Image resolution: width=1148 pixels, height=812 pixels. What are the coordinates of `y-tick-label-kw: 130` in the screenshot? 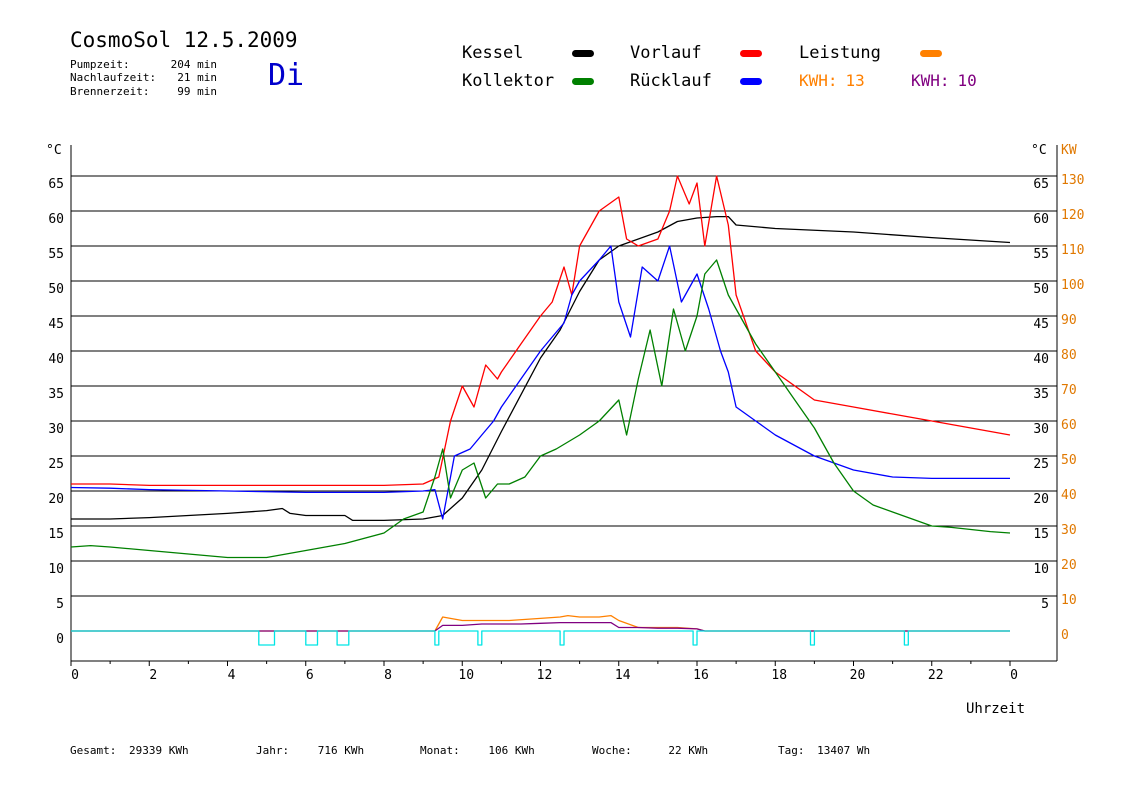 It's located at (1072, 180).